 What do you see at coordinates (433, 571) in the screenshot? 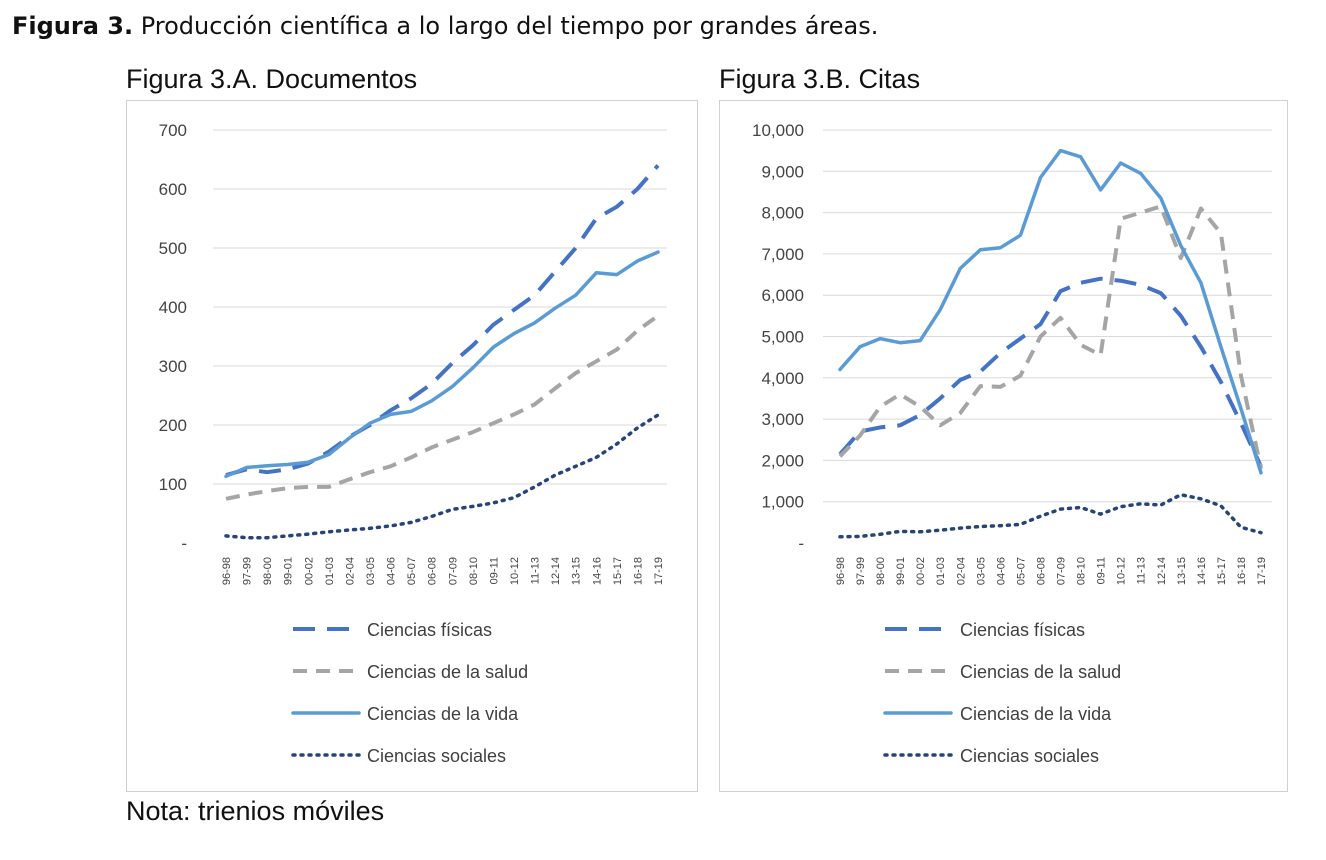
I see `chart-a-xtick-label: 06-08` at bounding box center [433, 571].